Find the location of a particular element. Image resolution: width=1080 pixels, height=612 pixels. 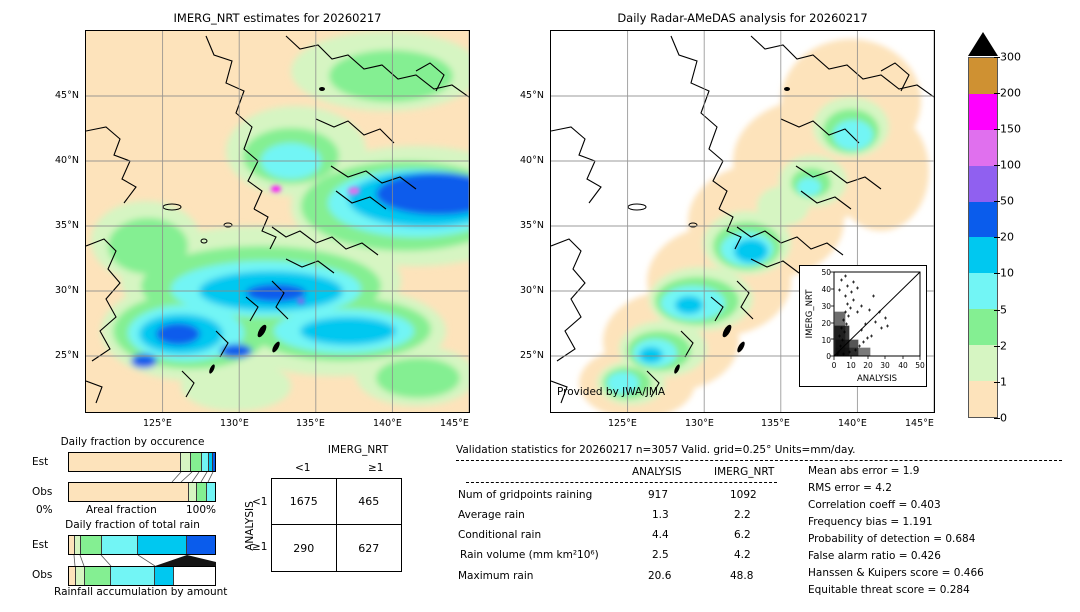

cbar-tick-0: 0 is located at coordinates (1003, 418).